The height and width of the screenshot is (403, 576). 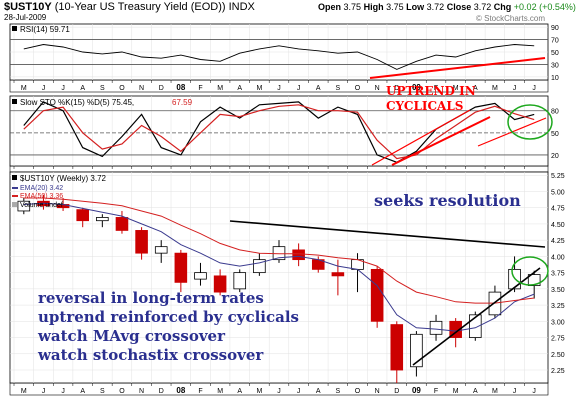 I want to click on exchange: INDX, so click(x=241, y=7).